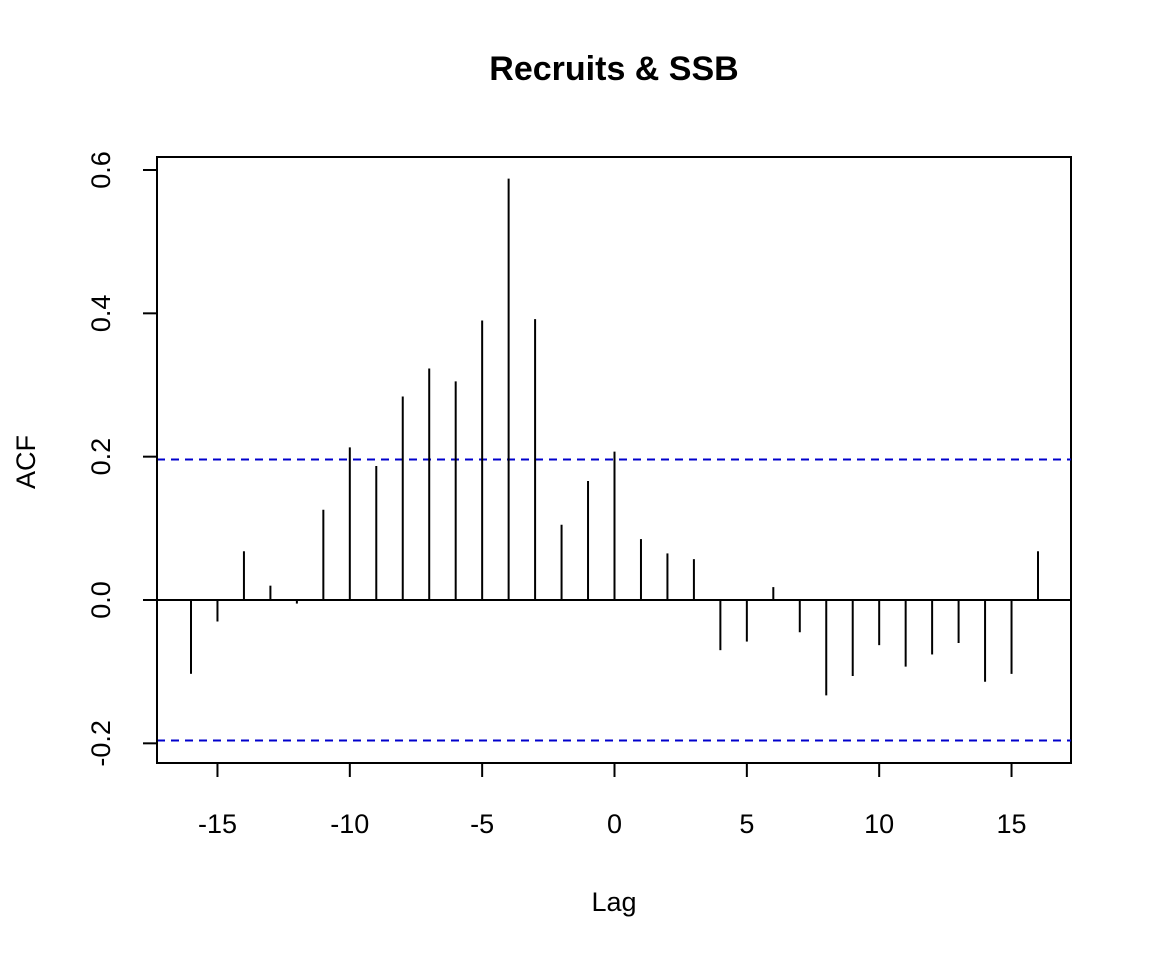  Describe the element at coordinates (122, 459) in the screenshot. I see `y-axis: -0.2 0.0 0.2 0.4 0.6` at that location.